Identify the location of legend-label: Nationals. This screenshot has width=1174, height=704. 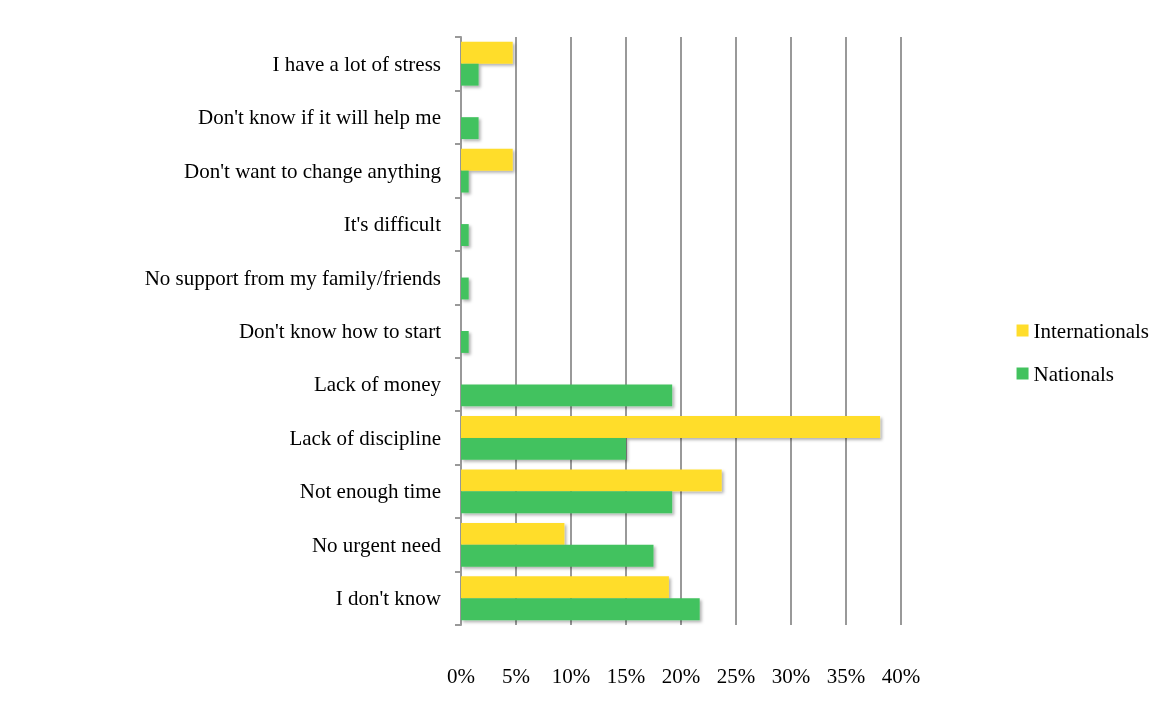
(1074, 373).